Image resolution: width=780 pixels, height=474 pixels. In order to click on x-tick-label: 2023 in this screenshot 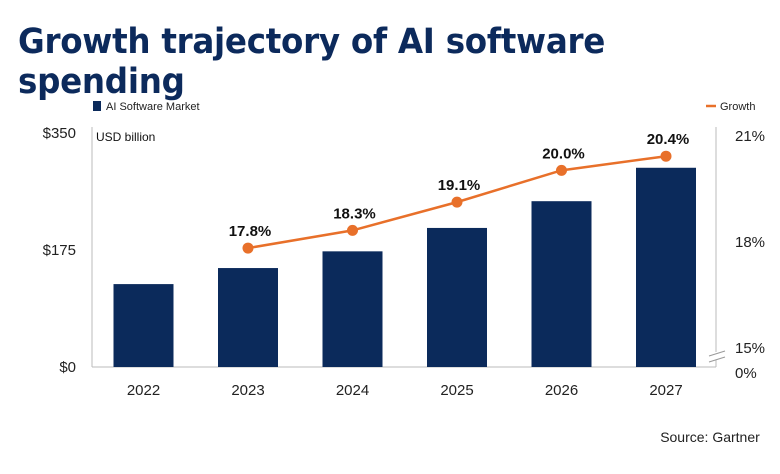, I will do `click(247, 390)`.